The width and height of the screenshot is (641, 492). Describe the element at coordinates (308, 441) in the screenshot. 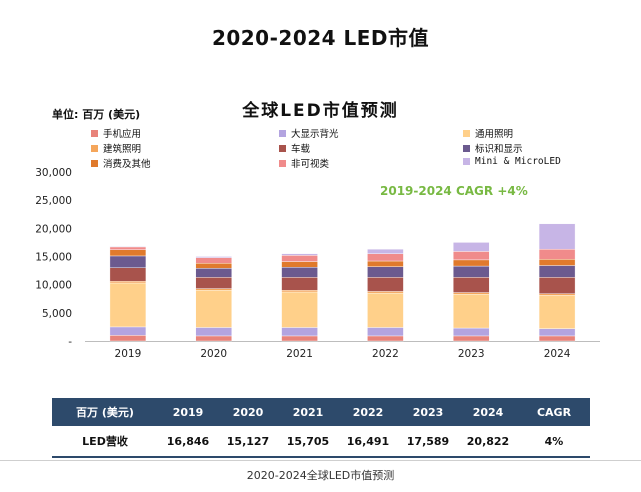

I see `table-cell: 15,705` at that location.